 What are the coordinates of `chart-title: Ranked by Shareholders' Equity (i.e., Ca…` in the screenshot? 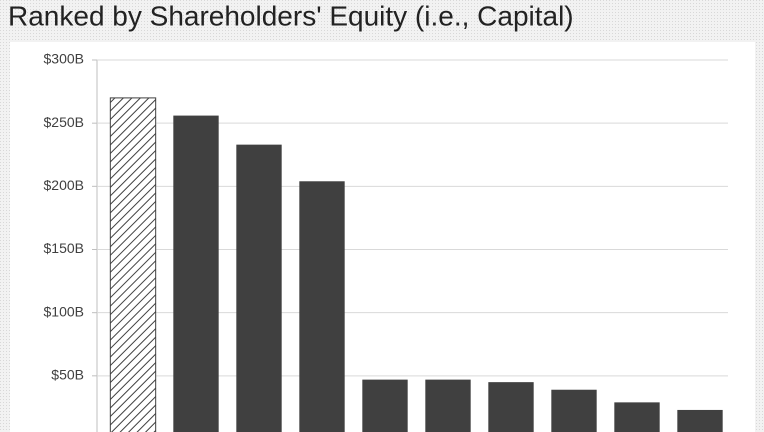 It's located at (291, 15).